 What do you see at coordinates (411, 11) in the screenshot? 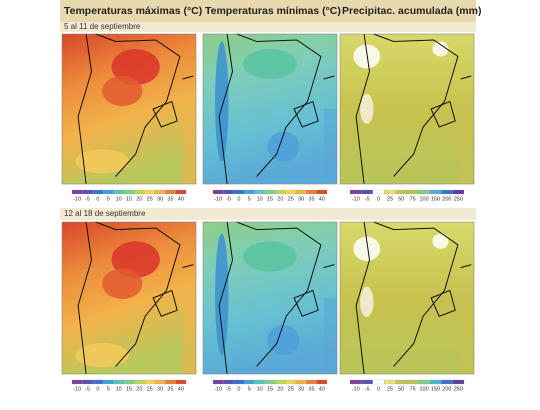
I see `column-title: Precipitac. acumulada (mm)` at bounding box center [411, 11].